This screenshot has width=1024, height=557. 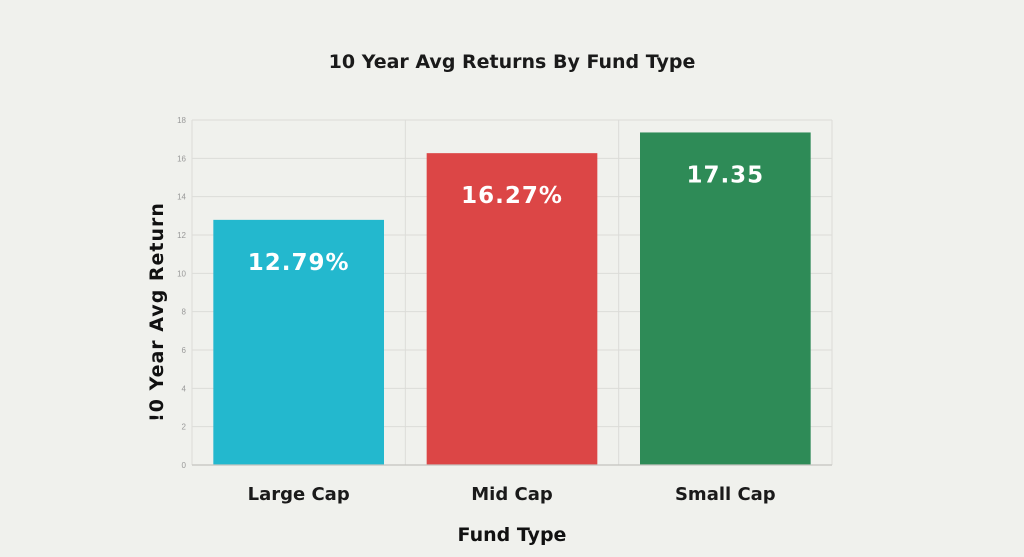 What do you see at coordinates (181, 293) in the screenshot?
I see `y-axis-ticks: 0 2 4 6 8 10 12 14 16 18` at bounding box center [181, 293].